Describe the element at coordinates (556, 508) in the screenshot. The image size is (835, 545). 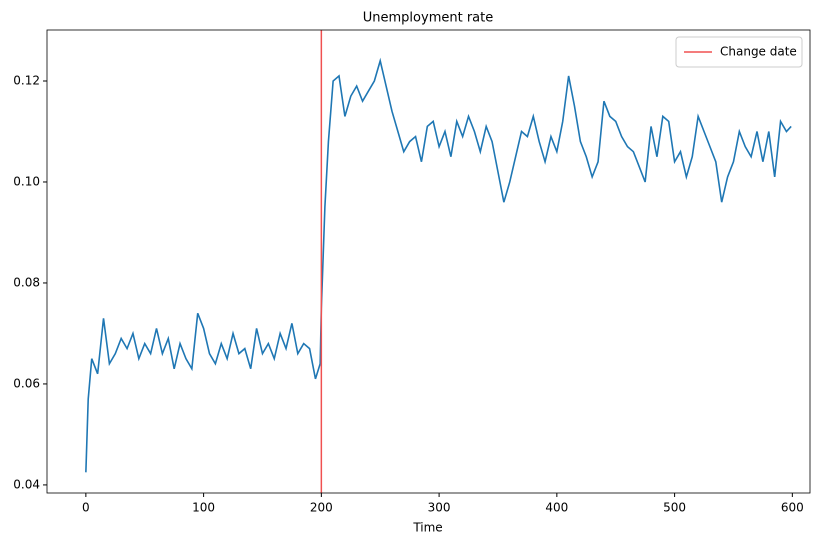
I see `x-tick-label: 400` at that location.